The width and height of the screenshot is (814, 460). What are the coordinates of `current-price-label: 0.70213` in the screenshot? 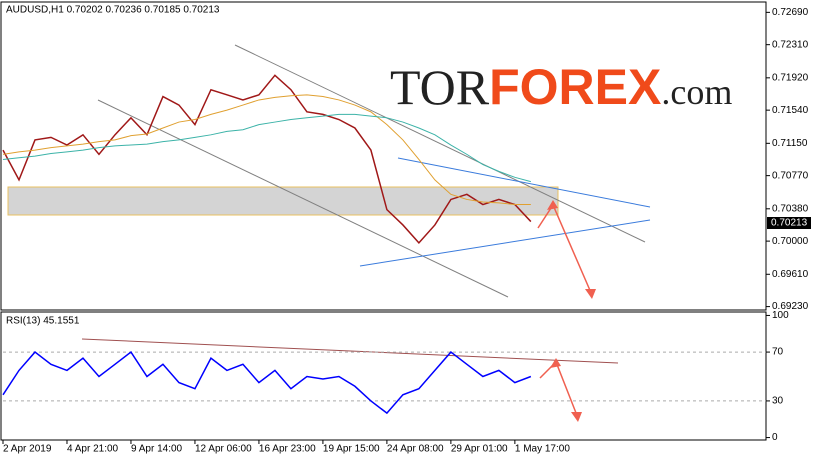 It's located at (789, 223).